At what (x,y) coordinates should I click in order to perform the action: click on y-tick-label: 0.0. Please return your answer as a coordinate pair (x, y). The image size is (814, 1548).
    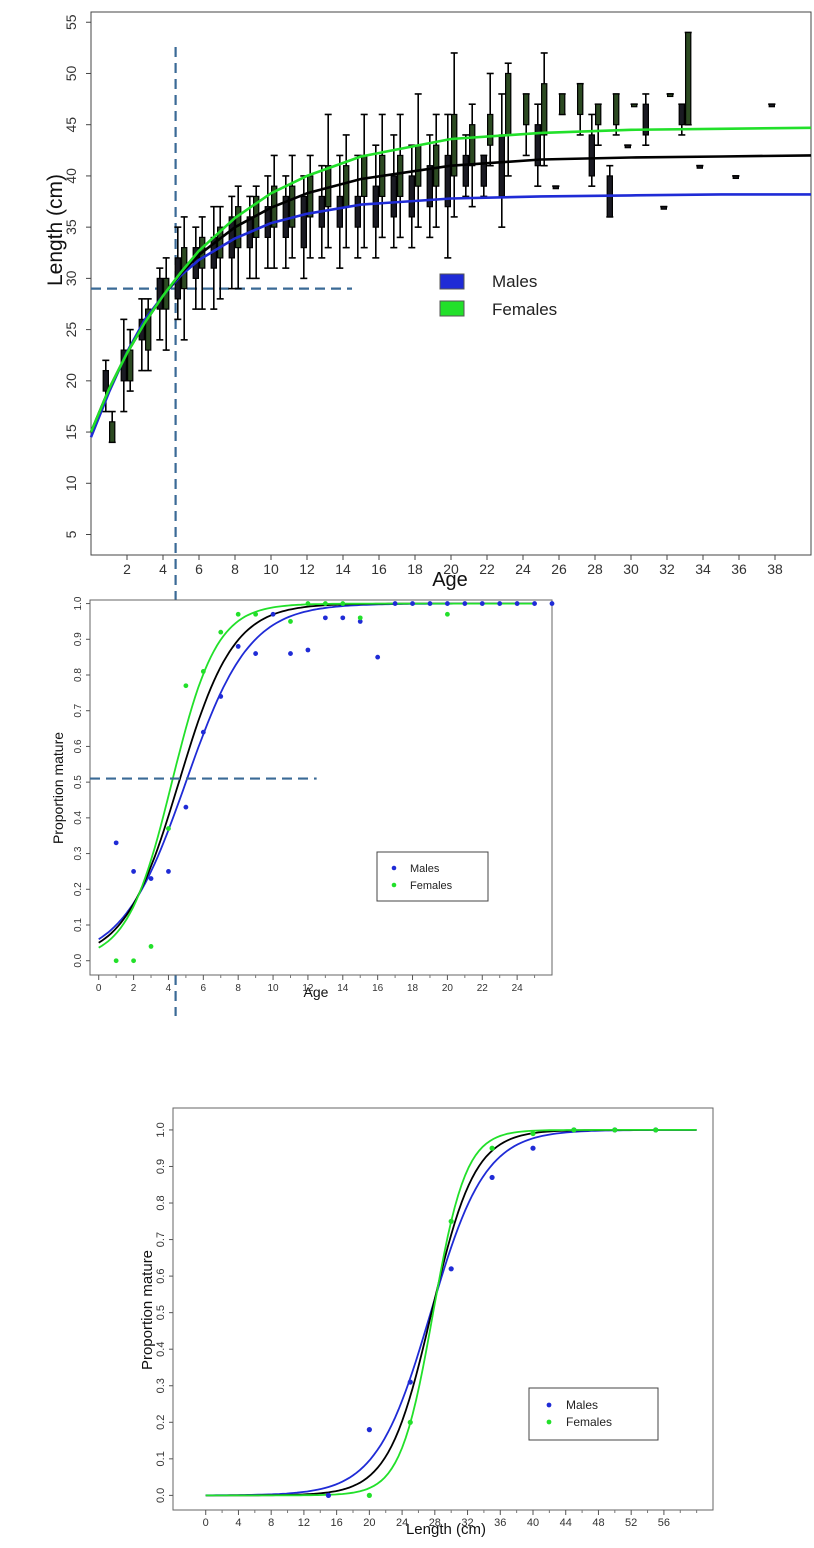
    Looking at the image, I should click on (78, 960).